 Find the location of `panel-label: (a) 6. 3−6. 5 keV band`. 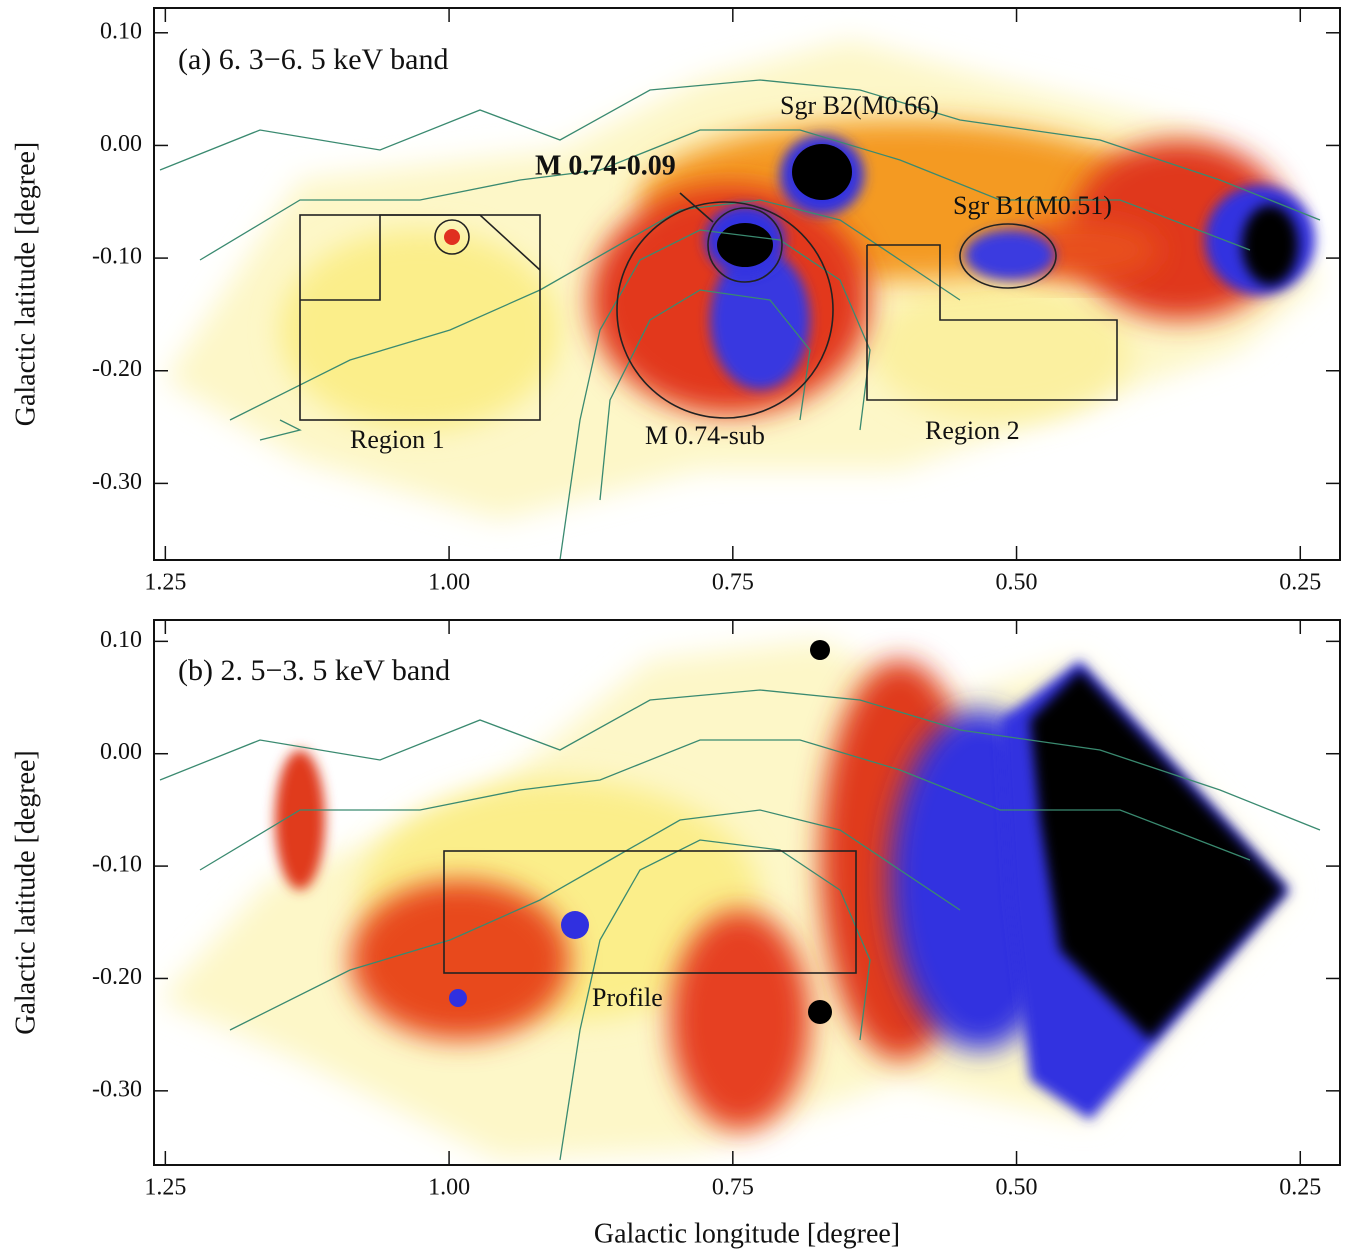

panel-label: (a) 6. 3−6. 5 keV band is located at coordinates (313, 59).